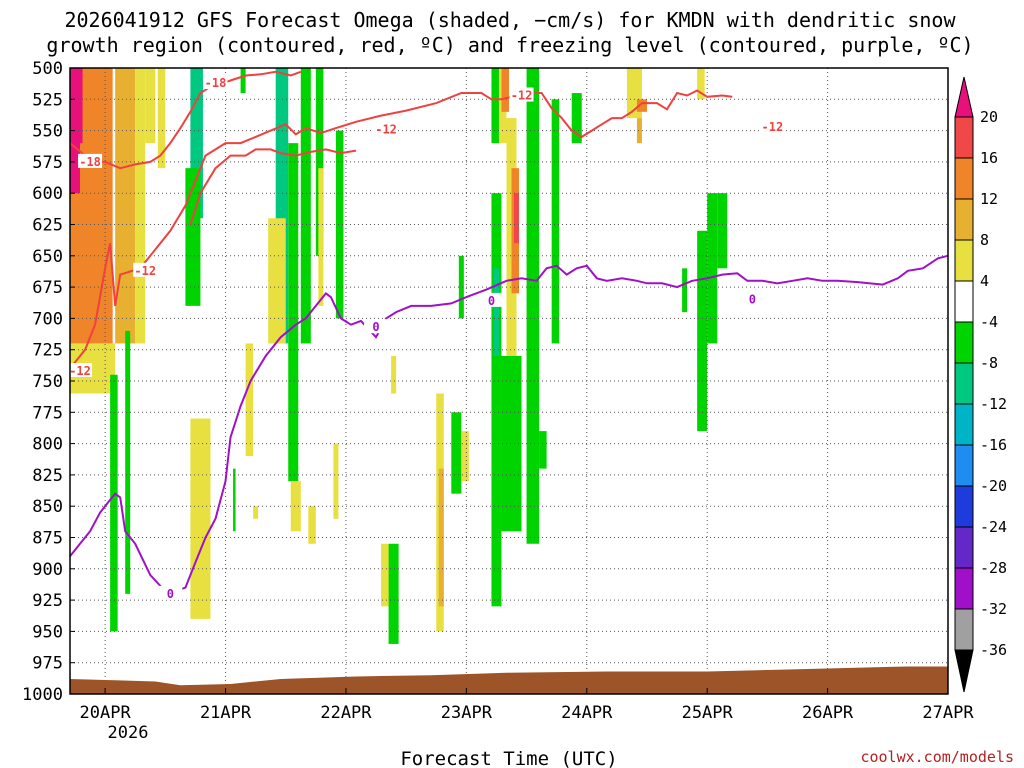 The image size is (1024, 768). What do you see at coordinates (948, 713) in the screenshot?
I see `x-tick-label: 27APR` at bounding box center [948, 713].